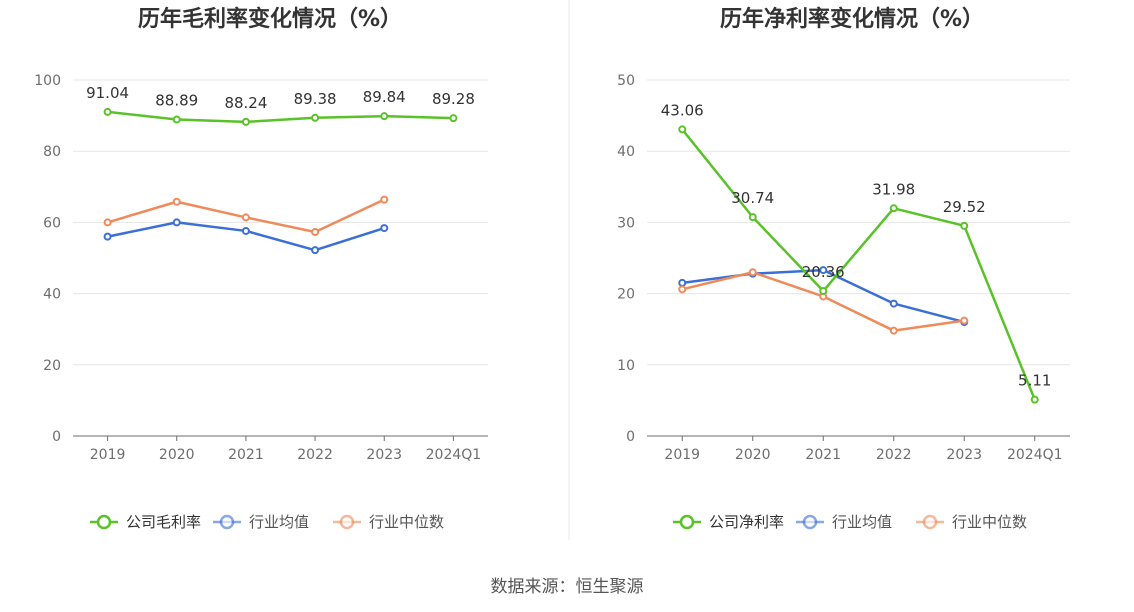 This screenshot has height=612, width=1134. I want to click on y-tick-label: 10, so click(626, 366).